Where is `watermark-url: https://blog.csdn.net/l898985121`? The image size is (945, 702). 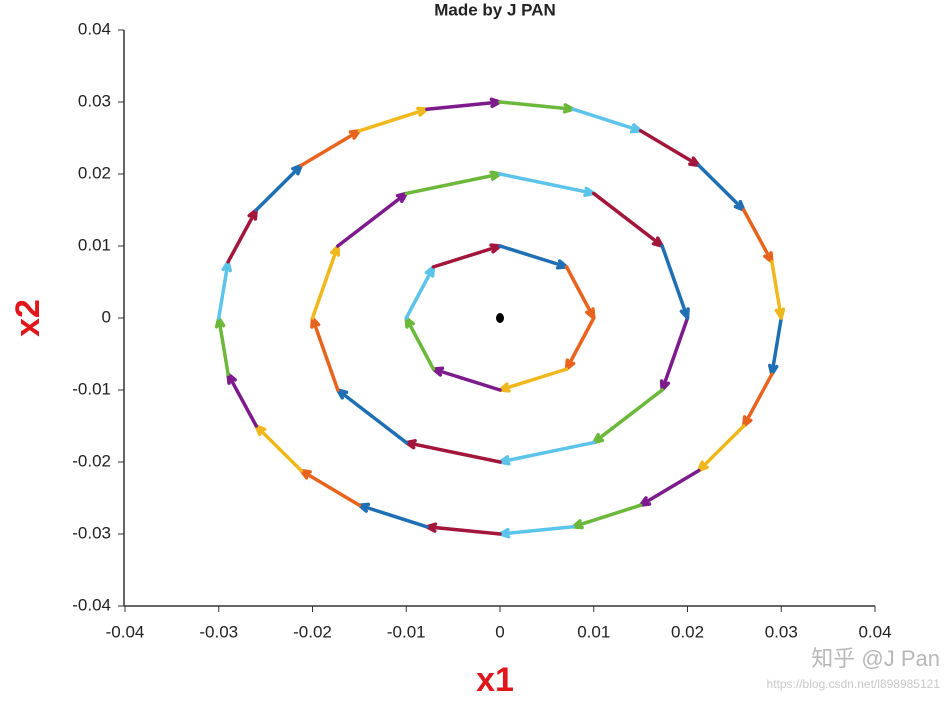 watermark-url: https://blog.csdn.net/l898985121 is located at coordinates (854, 684).